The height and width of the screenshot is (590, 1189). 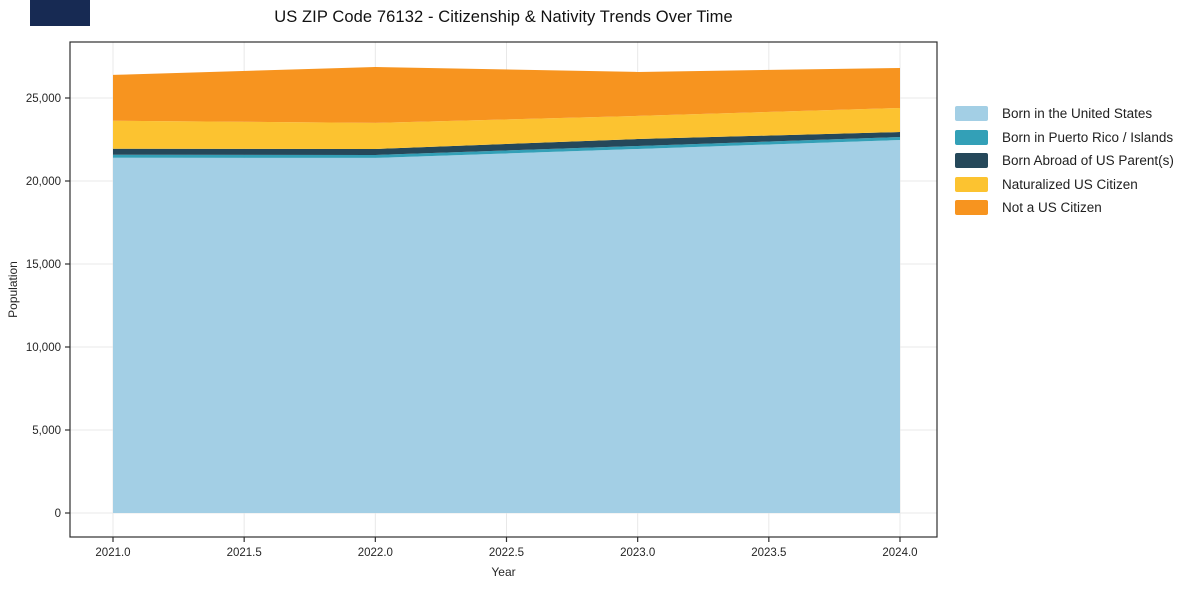 I want to click on legend-item: Not a US Citizen, so click(x=1064, y=207).